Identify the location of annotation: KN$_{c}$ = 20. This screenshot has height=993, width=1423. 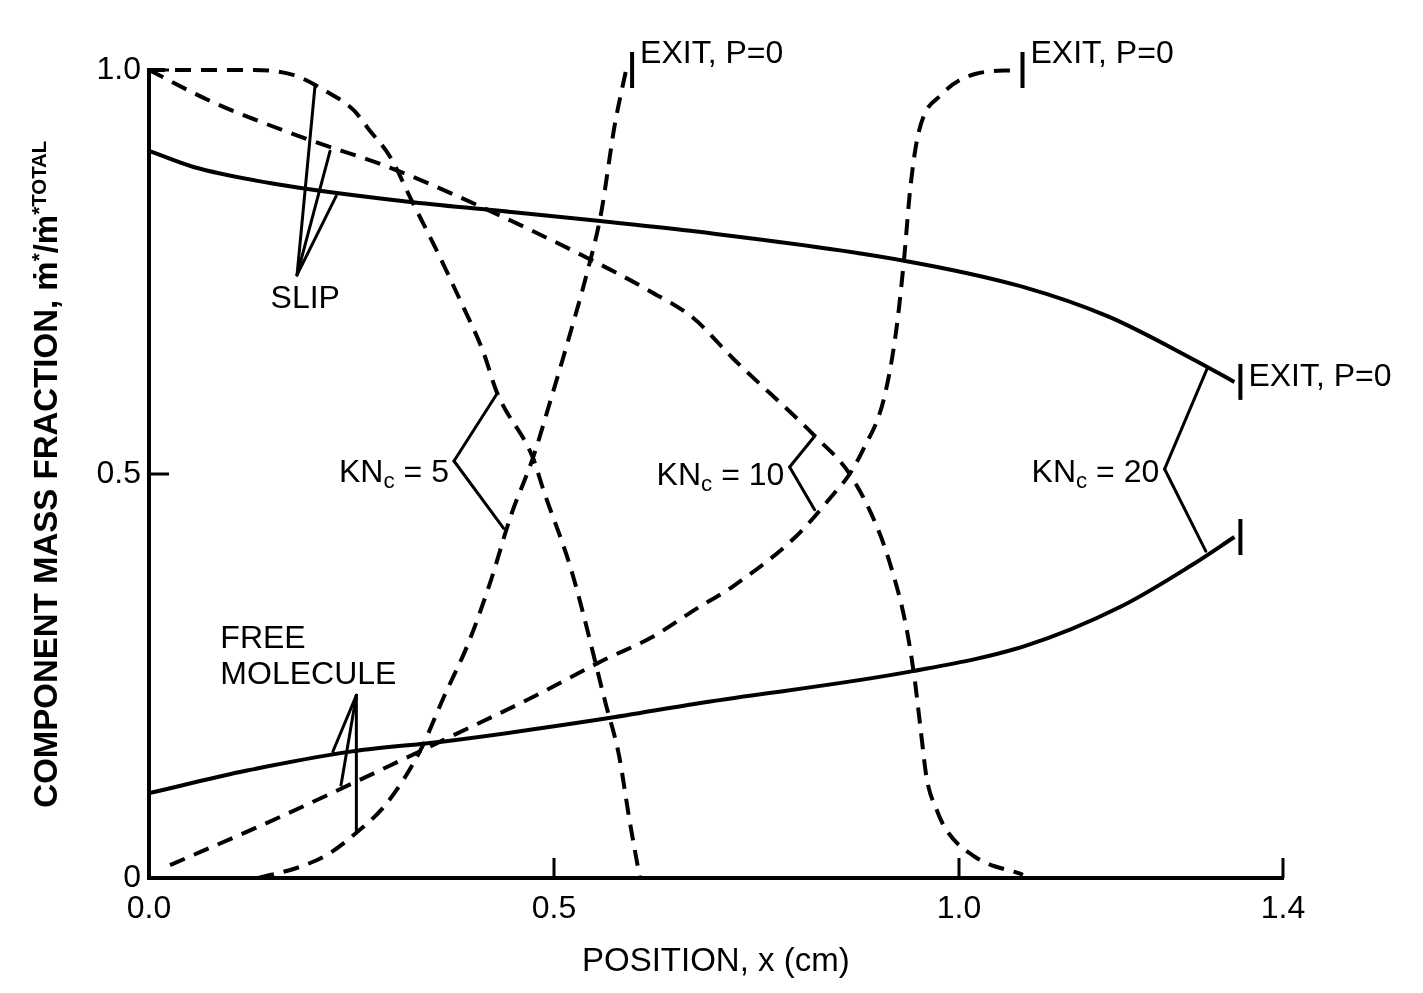
(1095, 472).